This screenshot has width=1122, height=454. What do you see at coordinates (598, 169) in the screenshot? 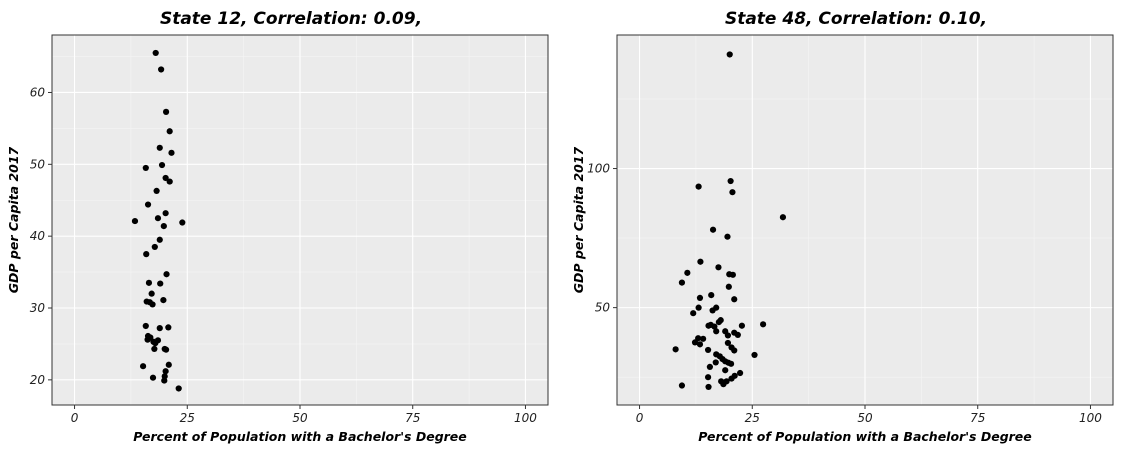
I see `y-tick-label: 100` at bounding box center [598, 169].